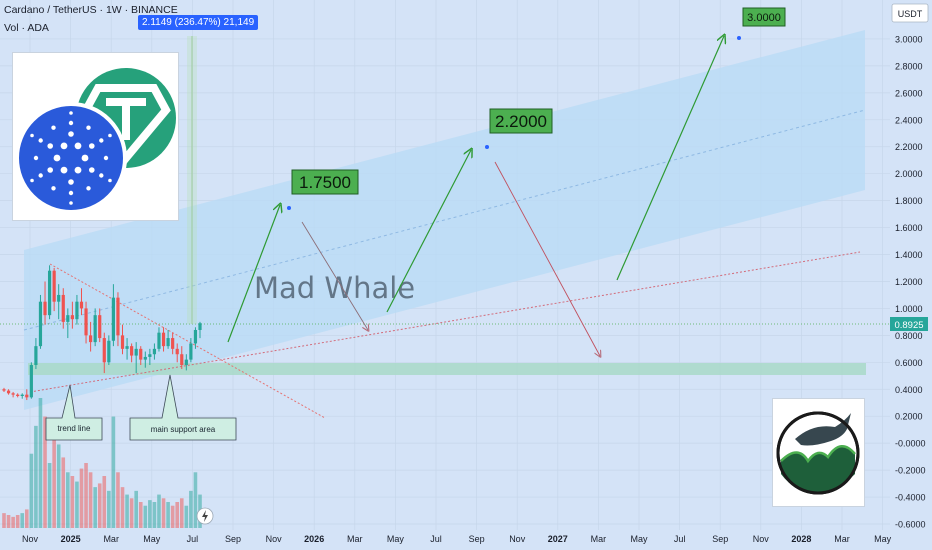  What do you see at coordinates (909, 120) in the screenshot?
I see `y-tick-label: 2.4000` at bounding box center [909, 120].